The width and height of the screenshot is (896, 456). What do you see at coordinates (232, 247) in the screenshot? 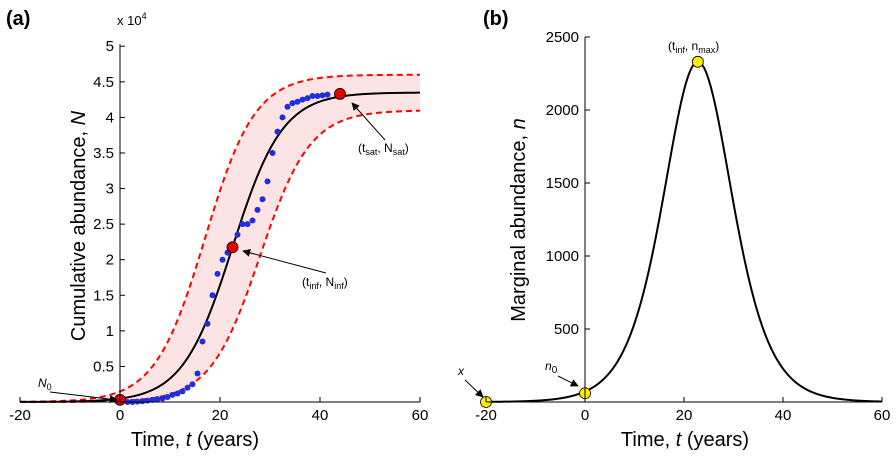
I see `key-point-inflection` at bounding box center [232, 247].